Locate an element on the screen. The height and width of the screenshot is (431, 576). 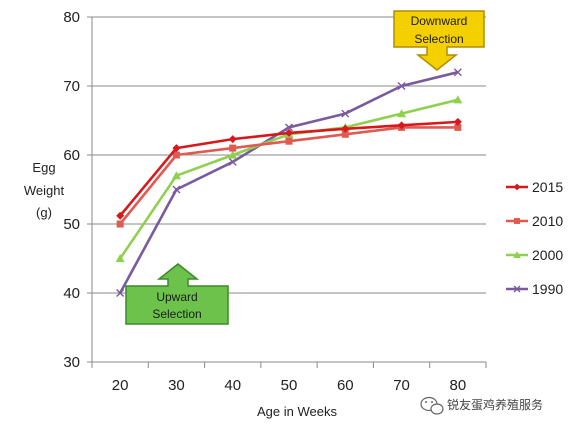
legend-item-2015: 2015 is located at coordinates (534, 187).